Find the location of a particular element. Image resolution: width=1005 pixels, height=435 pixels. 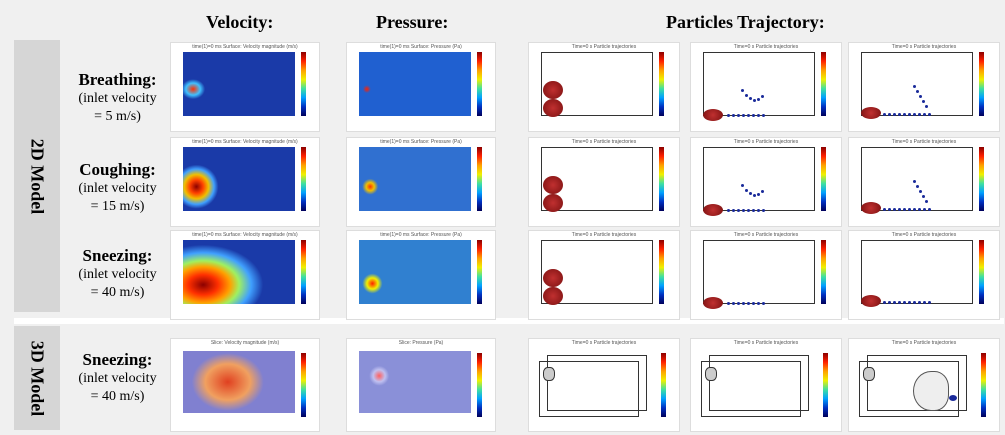

row-subtitle-line2: = 40 m/s) is located at coordinates (117, 292).